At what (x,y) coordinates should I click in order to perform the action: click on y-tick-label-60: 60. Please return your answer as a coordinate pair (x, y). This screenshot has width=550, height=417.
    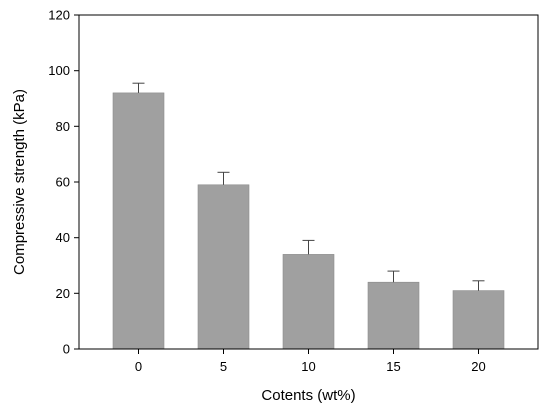
    Looking at the image, I should click on (63, 182).